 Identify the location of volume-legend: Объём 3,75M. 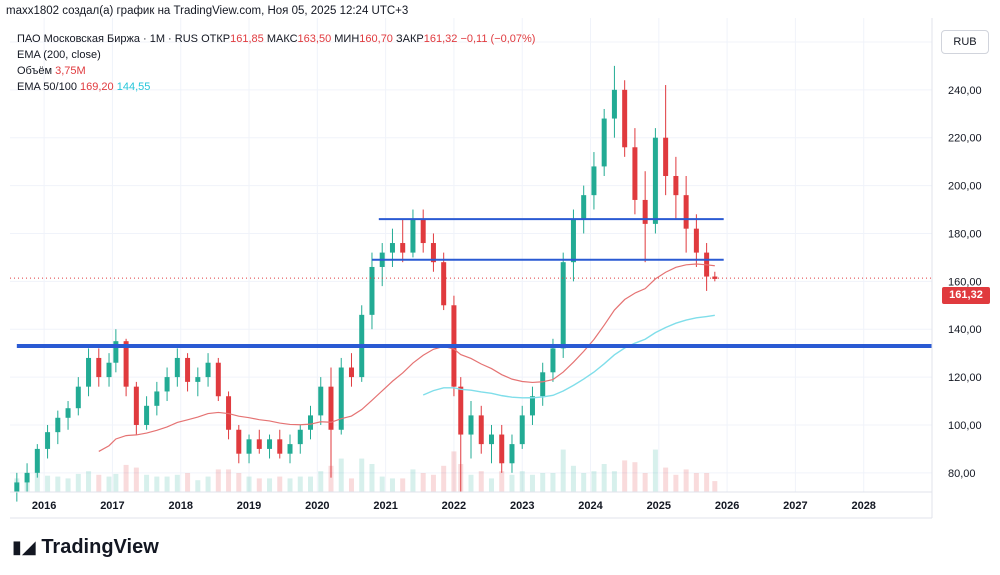
(51, 71).